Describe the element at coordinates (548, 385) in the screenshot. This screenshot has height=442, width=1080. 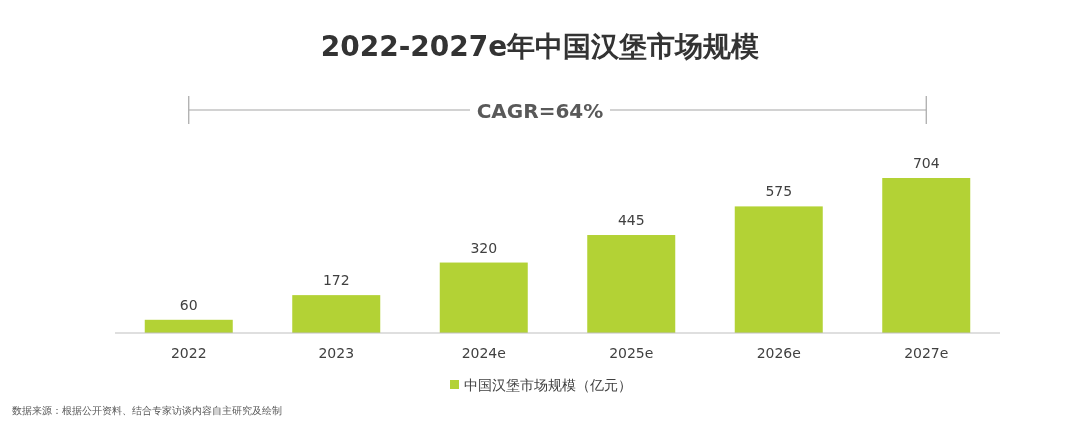
I see `legend-label: 中国汉堡市场规模（亿元）` at that location.